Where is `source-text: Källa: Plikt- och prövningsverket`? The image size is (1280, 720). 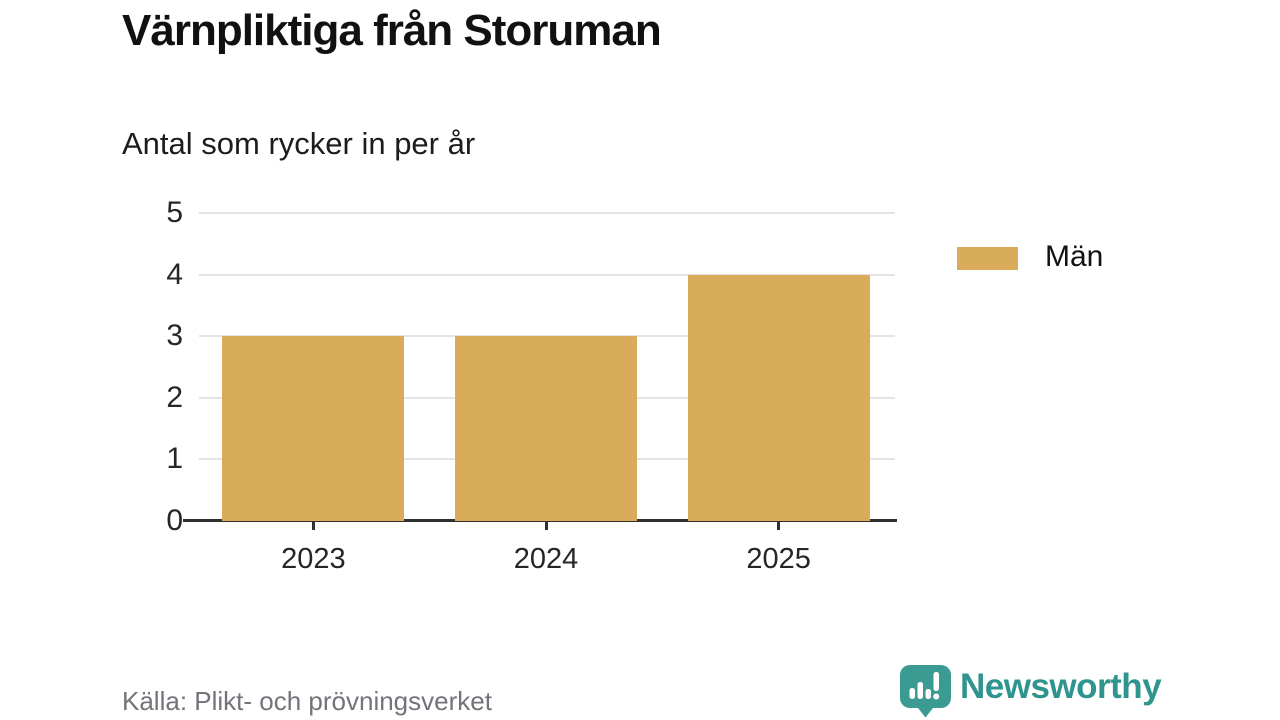
source-text: Källa: Plikt- och prövningsverket is located at coordinates (307, 701).